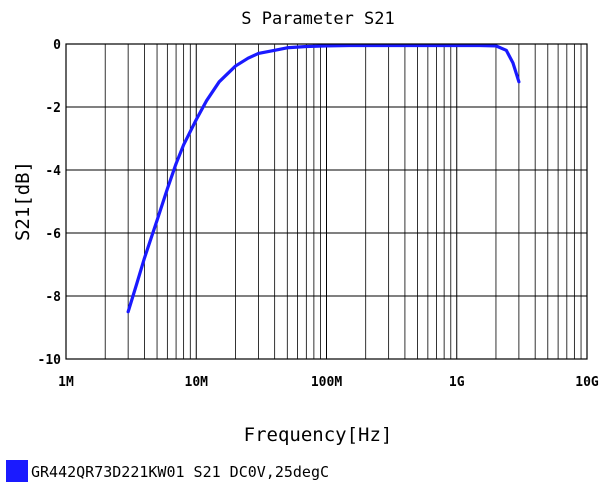  What do you see at coordinates (53, 171) in the screenshot?
I see `y-tick-label: -4` at bounding box center [53, 171].